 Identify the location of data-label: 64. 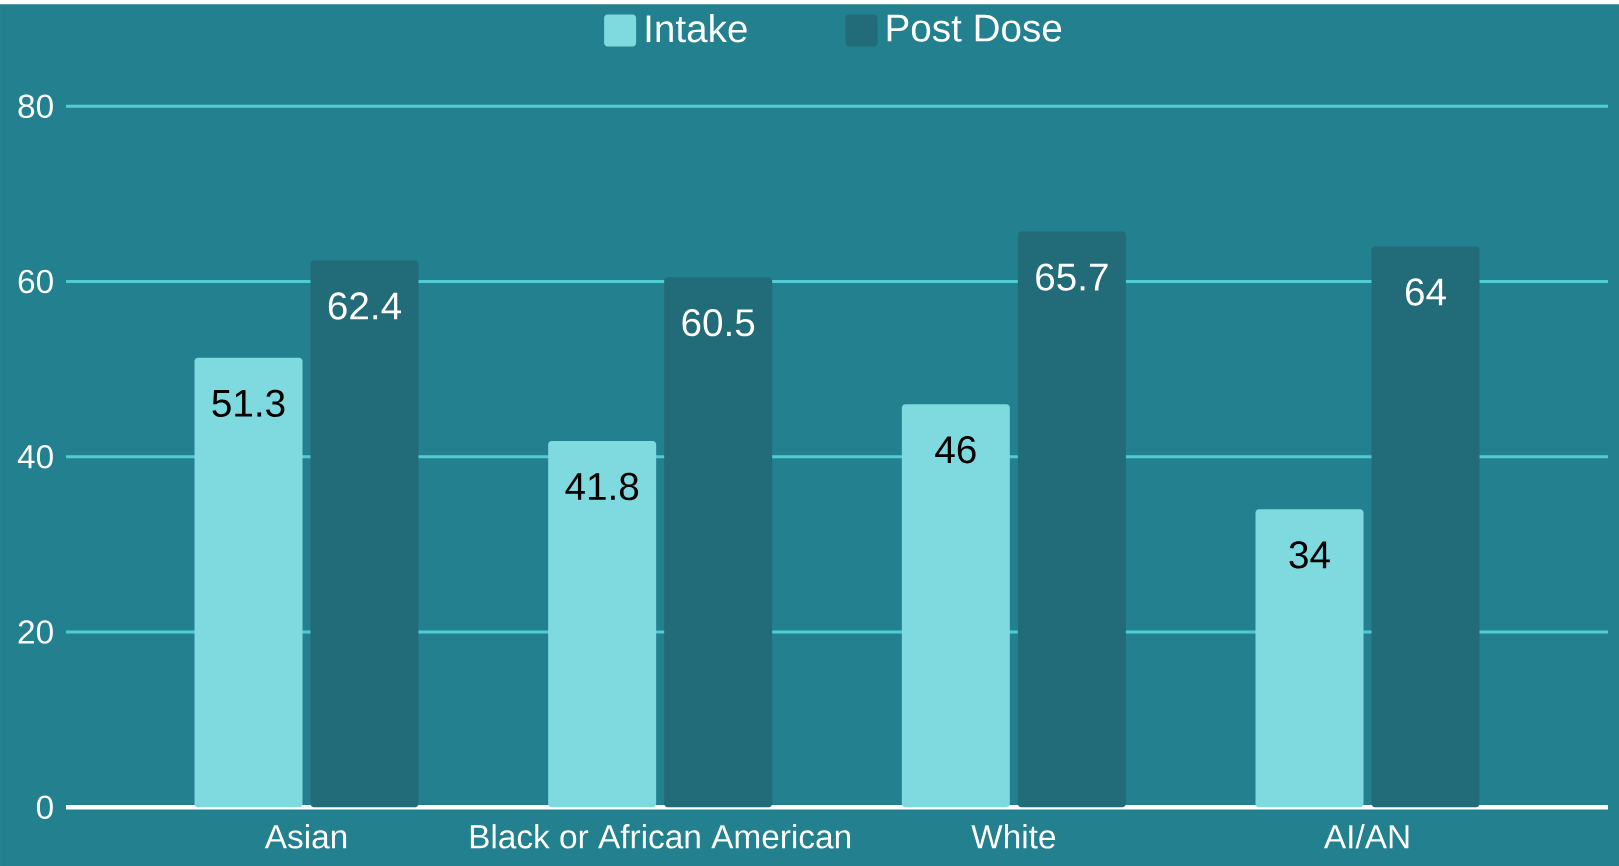
(1425, 292).